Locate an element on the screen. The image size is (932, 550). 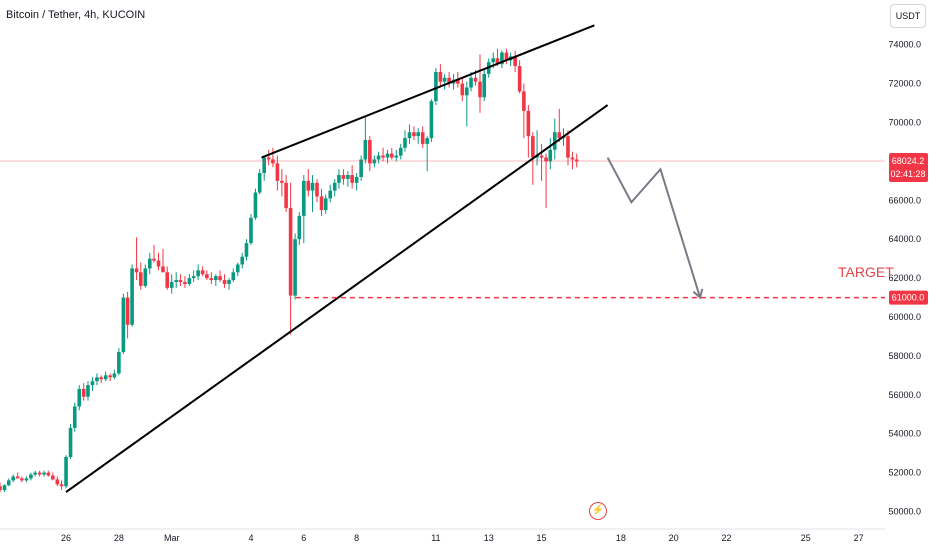
x-axis: 26 28 Mar 4 6 8 11 13 15 18 20 22 25 27 is located at coordinates (462, 538).